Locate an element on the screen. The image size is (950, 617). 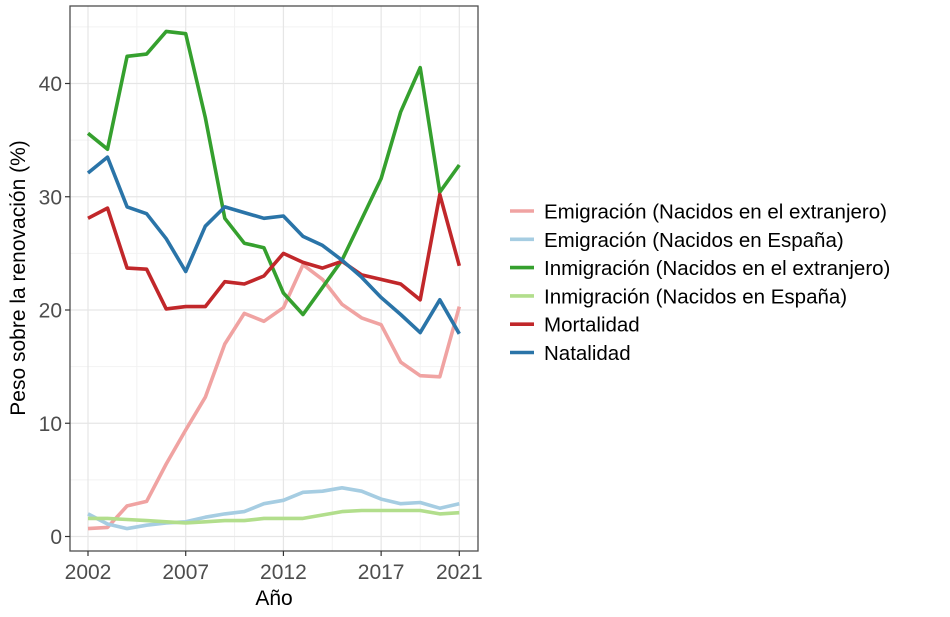
legend-label: Emigración (Nacidos en el extranjero) is located at coordinates (715, 212).